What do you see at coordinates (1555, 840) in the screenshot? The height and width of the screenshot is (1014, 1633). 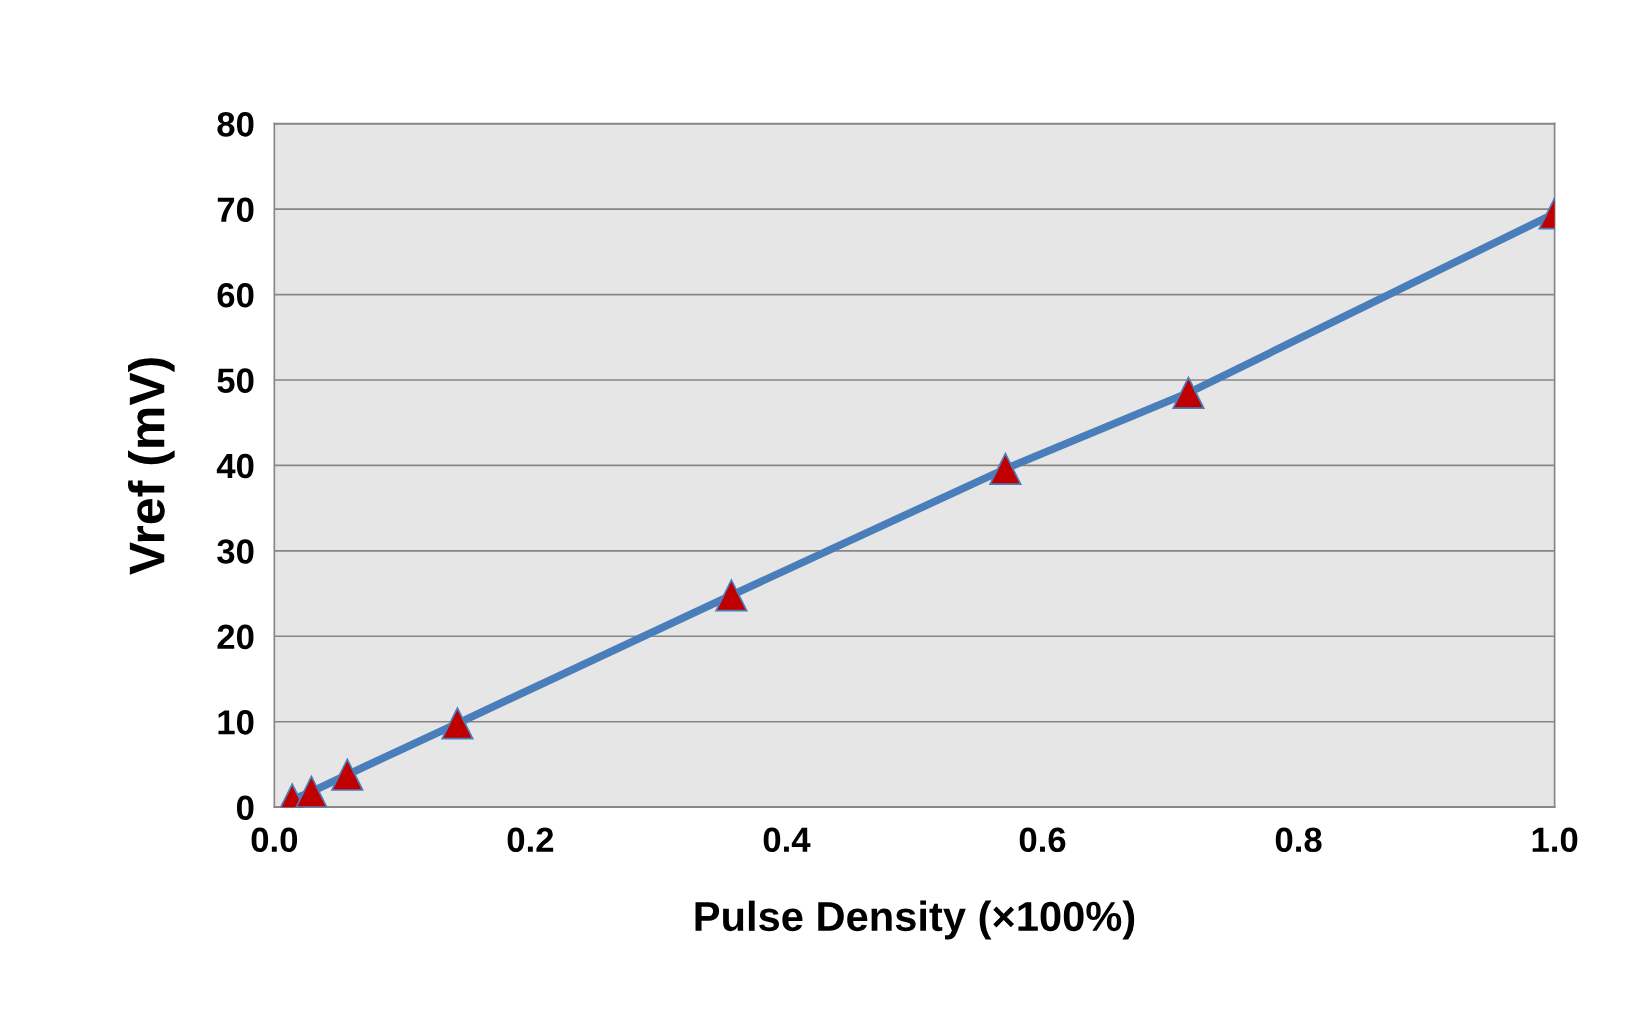 I see `x-tick-label: 1.0` at bounding box center [1555, 840].